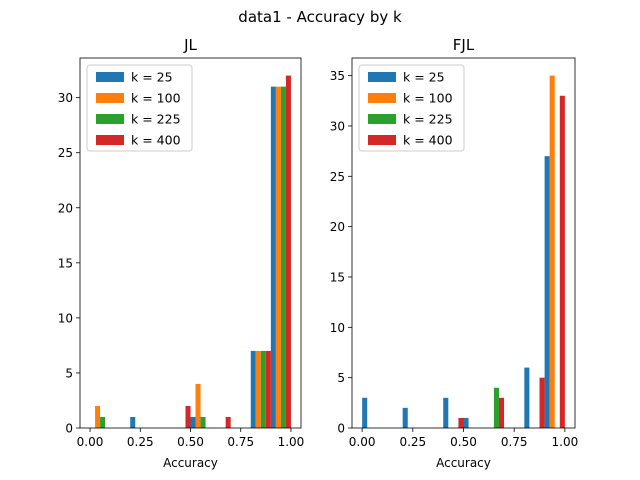 This screenshot has width=640, height=480. What do you see at coordinates (190, 45) in the screenshot?
I see `left-panel-title: JL` at bounding box center [190, 45].